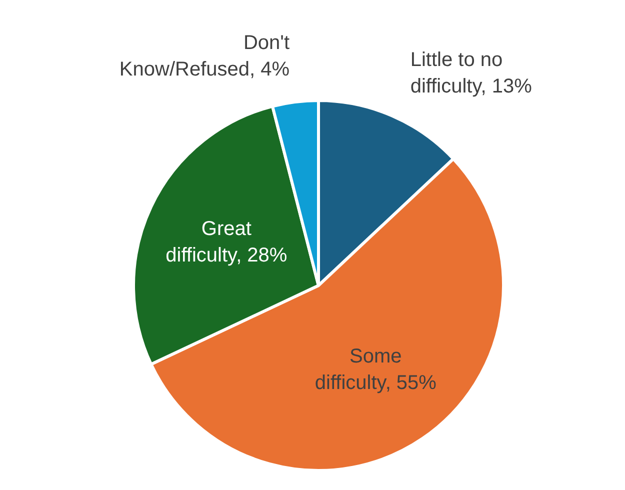  What do you see at coordinates (375, 369) in the screenshot?
I see `slice-label: Some difficulty, 55%` at bounding box center [375, 369].